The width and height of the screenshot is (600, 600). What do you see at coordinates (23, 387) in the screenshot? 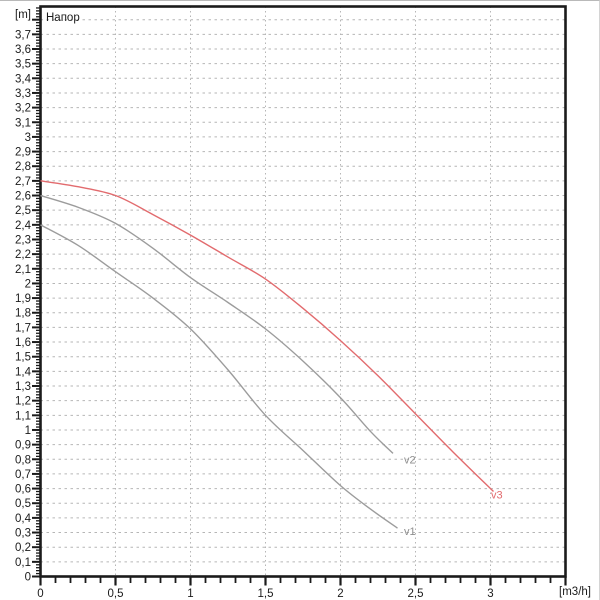
I see `y-tick-label: 1,3` at bounding box center [23, 387].